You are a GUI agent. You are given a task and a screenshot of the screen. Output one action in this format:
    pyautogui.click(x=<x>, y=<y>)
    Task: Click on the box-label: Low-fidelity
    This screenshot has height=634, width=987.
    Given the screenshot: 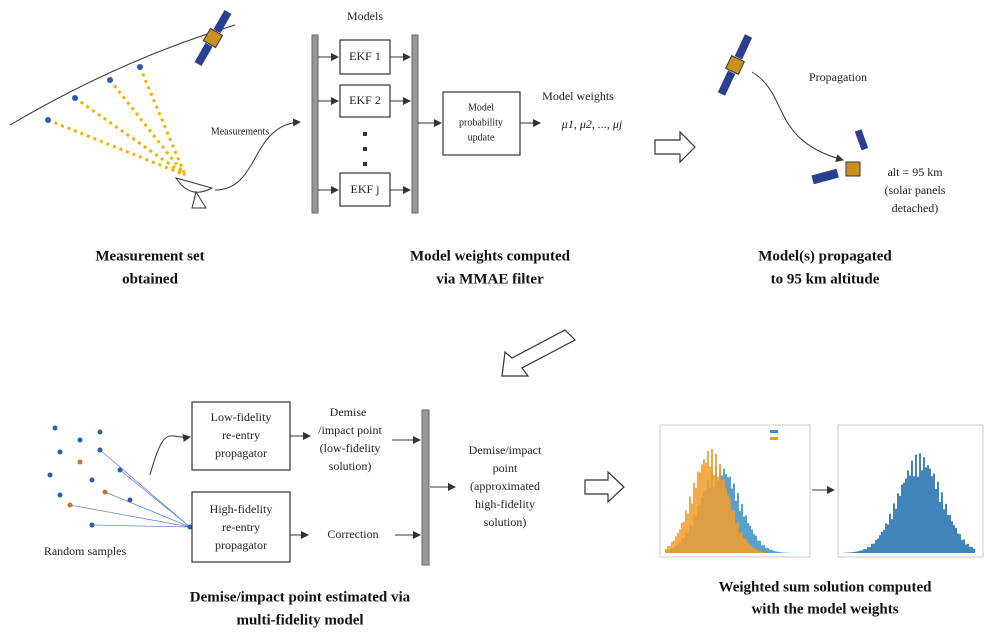 What is the action you would take?
    pyautogui.click(x=241, y=417)
    